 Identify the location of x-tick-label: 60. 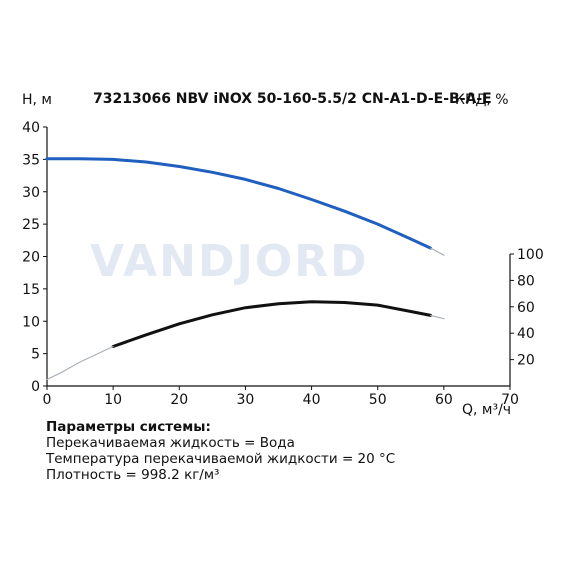
(444, 400).